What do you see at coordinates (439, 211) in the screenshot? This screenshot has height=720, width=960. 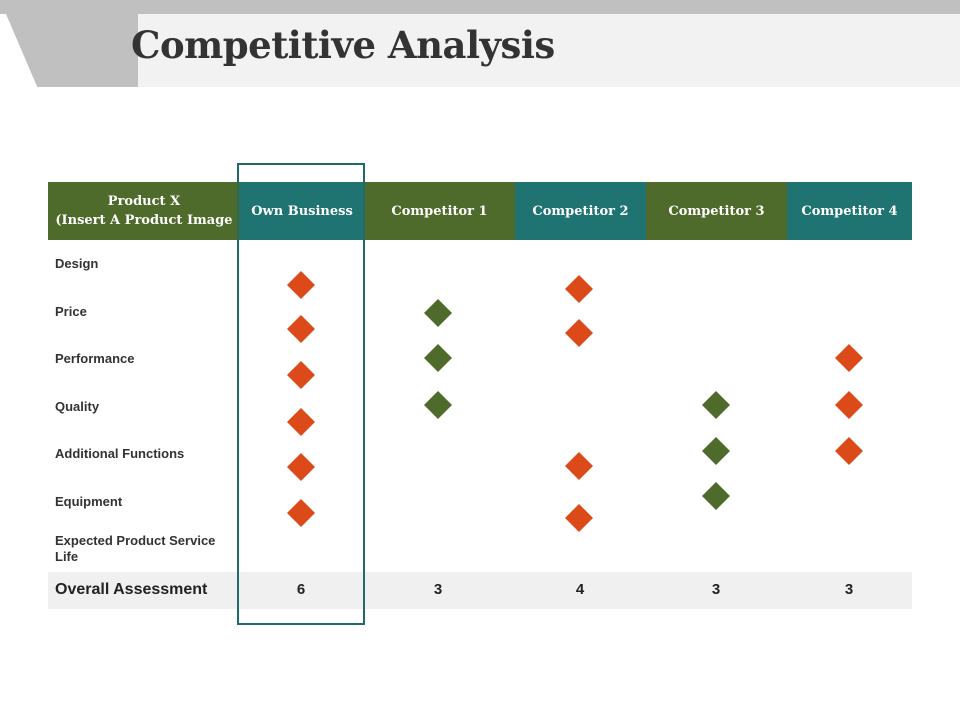 I see `col-header-competitor-1: Competitor 1` at bounding box center [439, 211].